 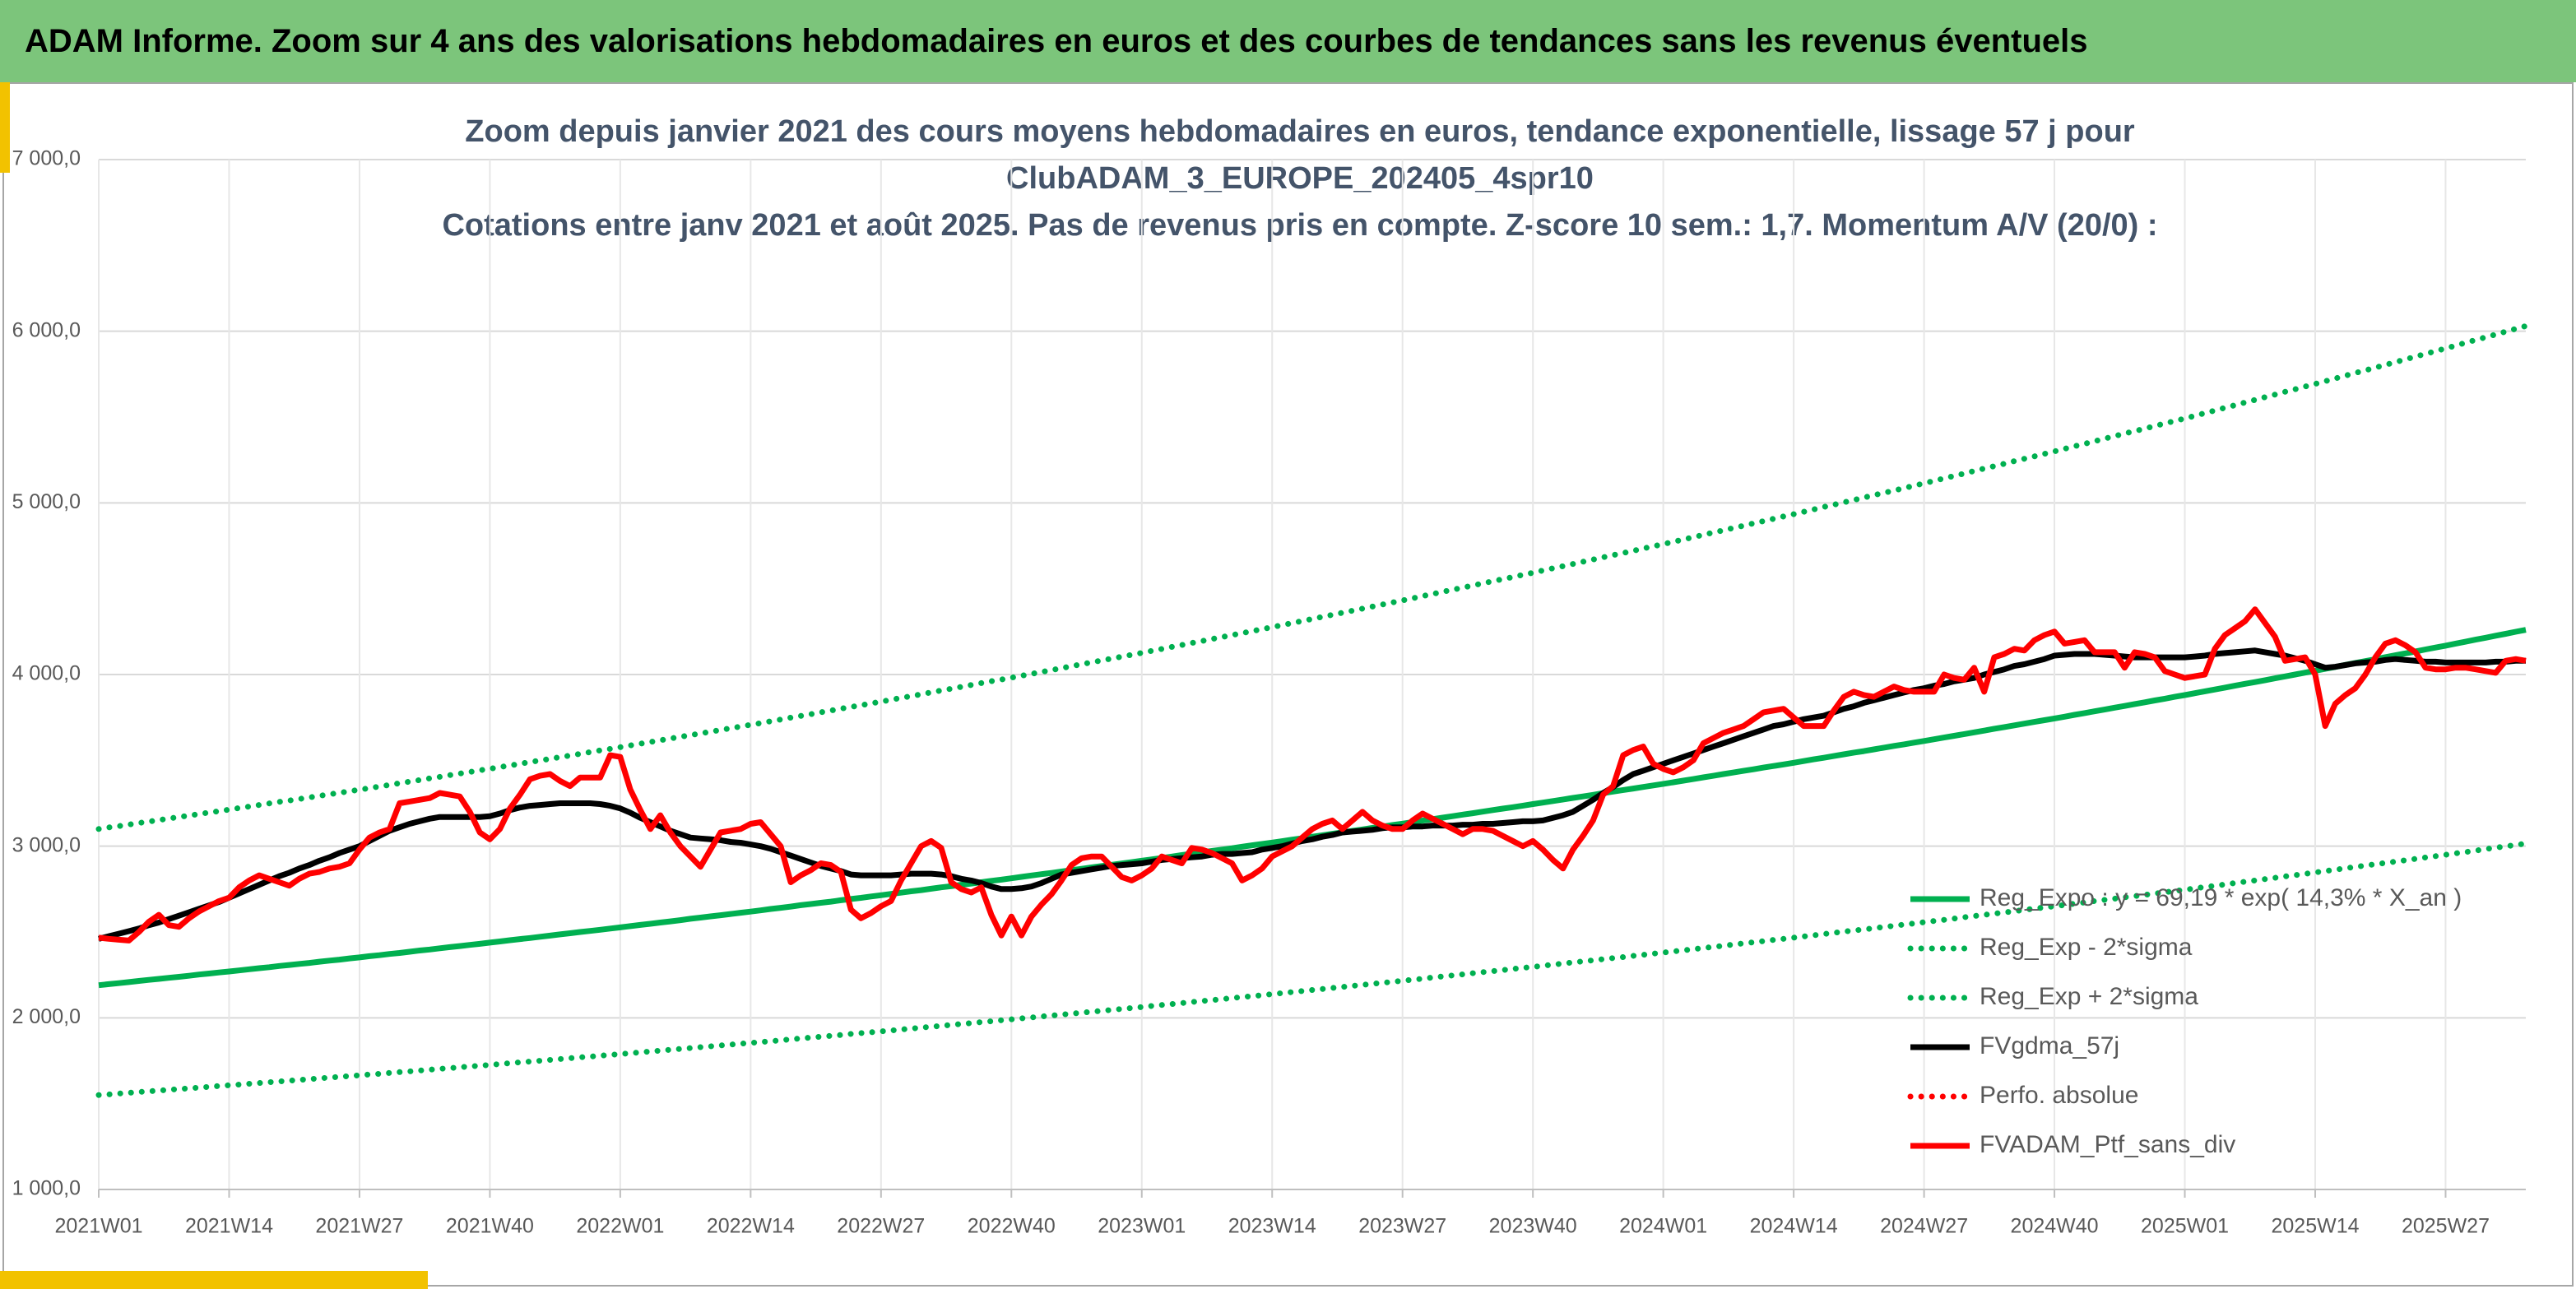 I want to click on x-tick-label: 2022W01, so click(x=620, y=1226).